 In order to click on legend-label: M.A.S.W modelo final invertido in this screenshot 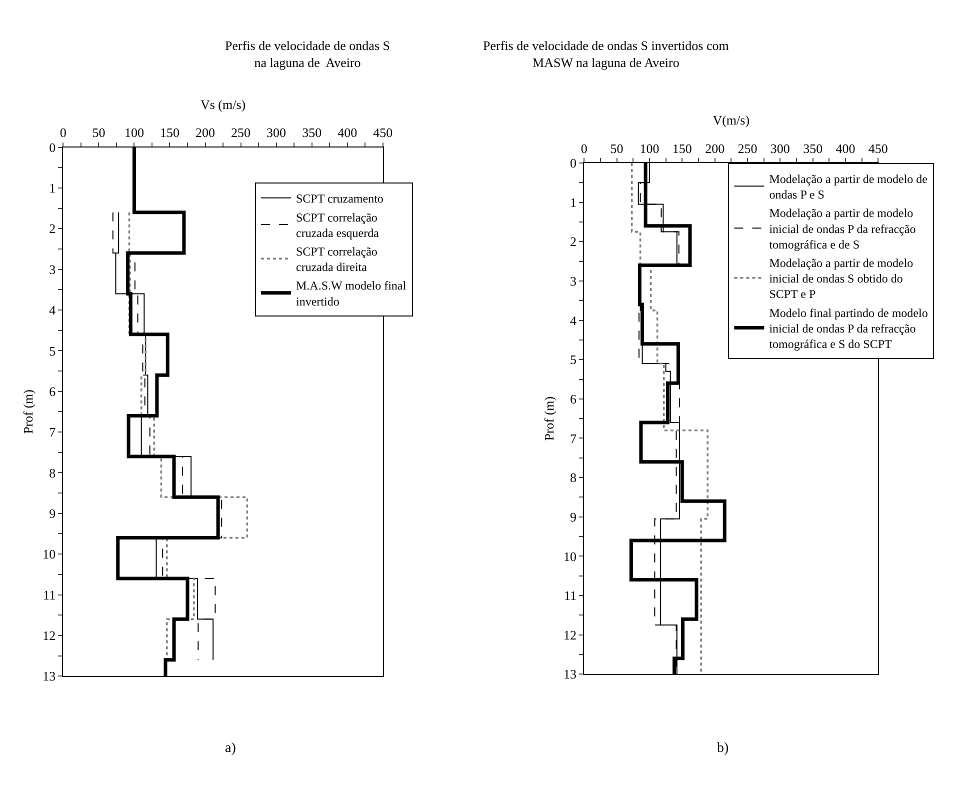, I will do `click(351, 293)`.